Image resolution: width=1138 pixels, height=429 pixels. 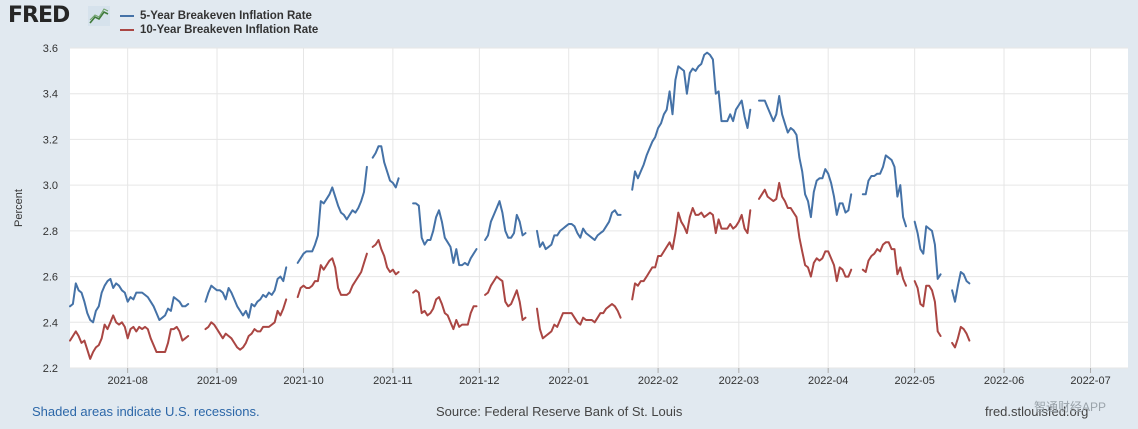 What do you see at coordinates (50, 278) in the screenshot?
I see `y-tick-label: 2.6` at bounding box center [50, 278].